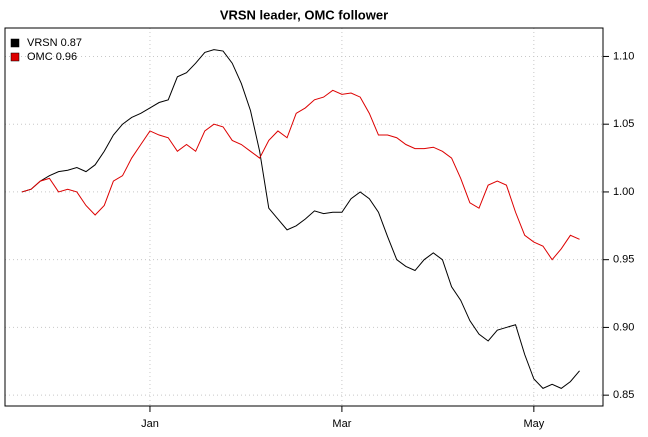 Image resolution: width=648 pixels, height=437 pixels. What do you see at coordinates (54, 43) in the screenshot?
I see `legend-label: VRSN 0.87` at bounding box center [54, 43].